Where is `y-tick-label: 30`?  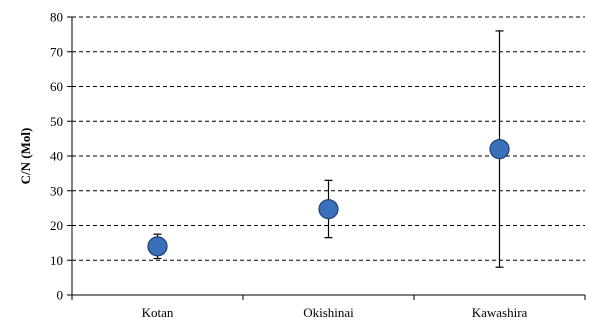 y-tick-label: 30 is located at coordinates (56, 190).